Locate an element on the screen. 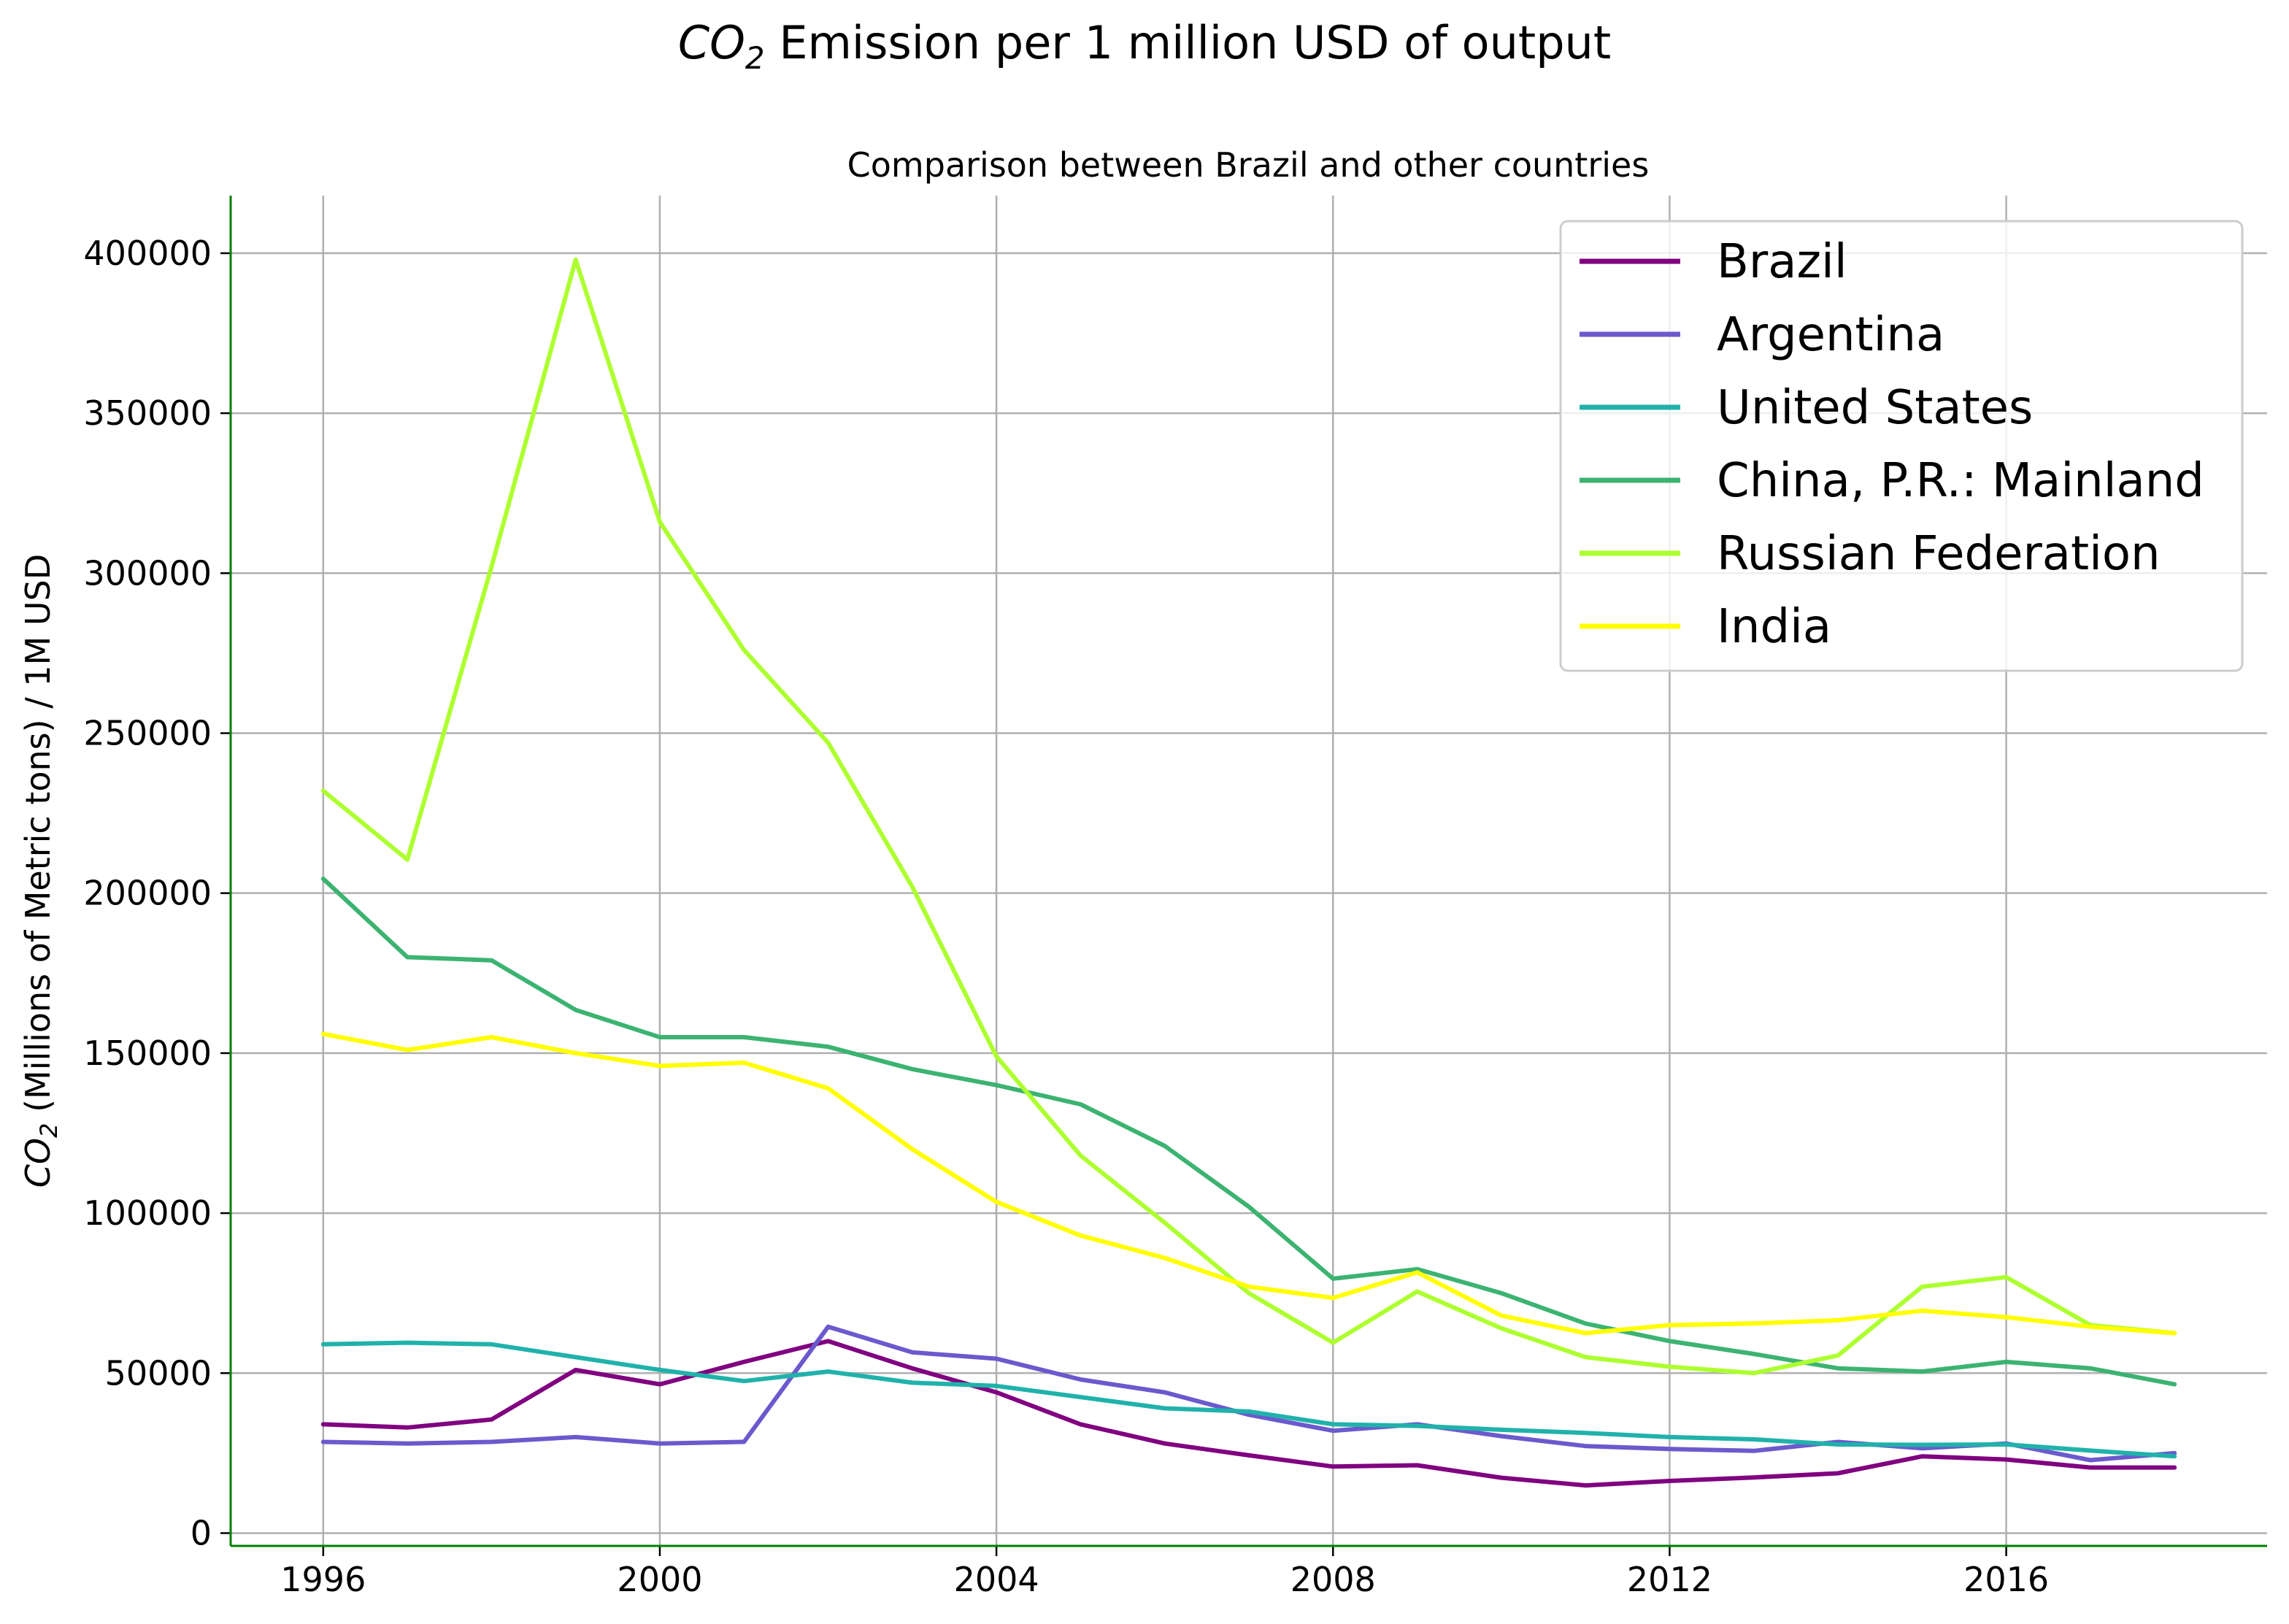 Image resolution: width=2289 pixels, height=1624 pixels. legend-label-russian-federation: Russian Federation is located at coordinates (1939, 554).